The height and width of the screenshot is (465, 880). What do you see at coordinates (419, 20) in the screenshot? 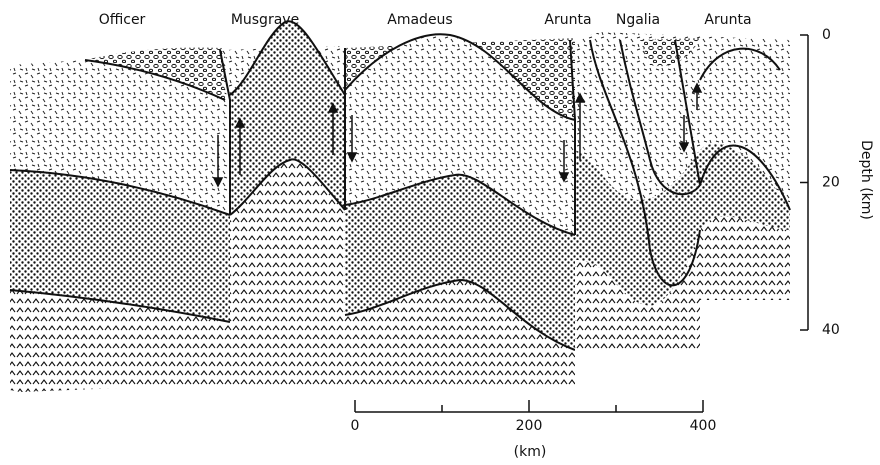
I see `region-label: Amadeus` at bounding box center [419, 20].